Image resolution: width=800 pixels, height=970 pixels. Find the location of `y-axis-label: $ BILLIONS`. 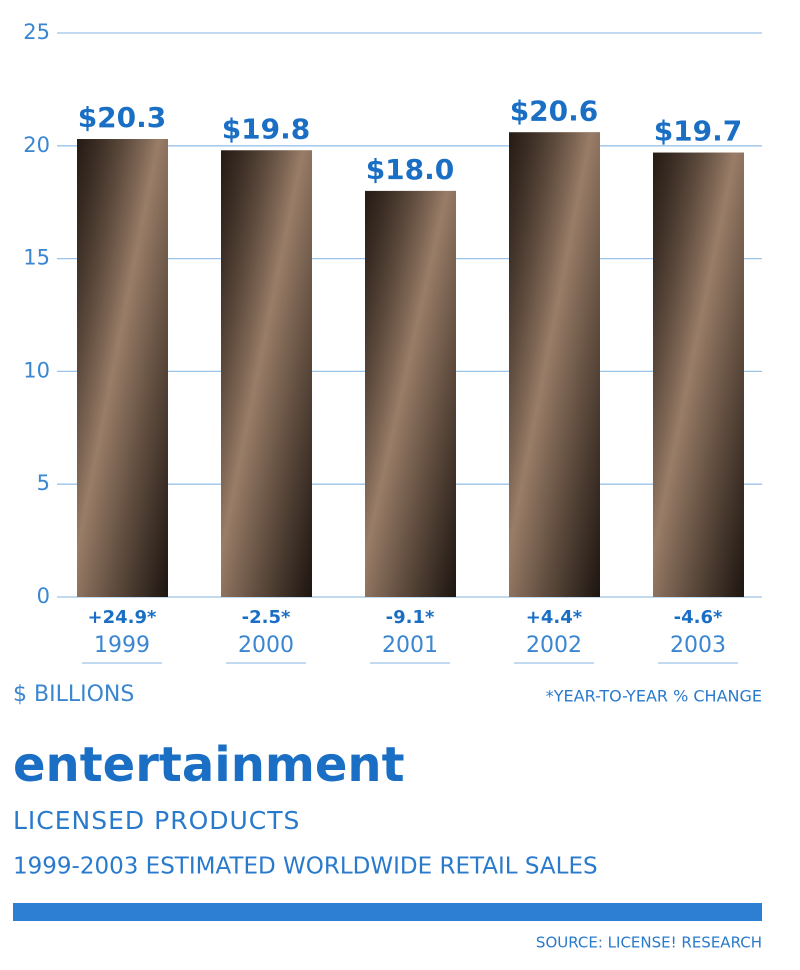

y-axis-label: $ BILLIONS is located at coordinates (73, 694).